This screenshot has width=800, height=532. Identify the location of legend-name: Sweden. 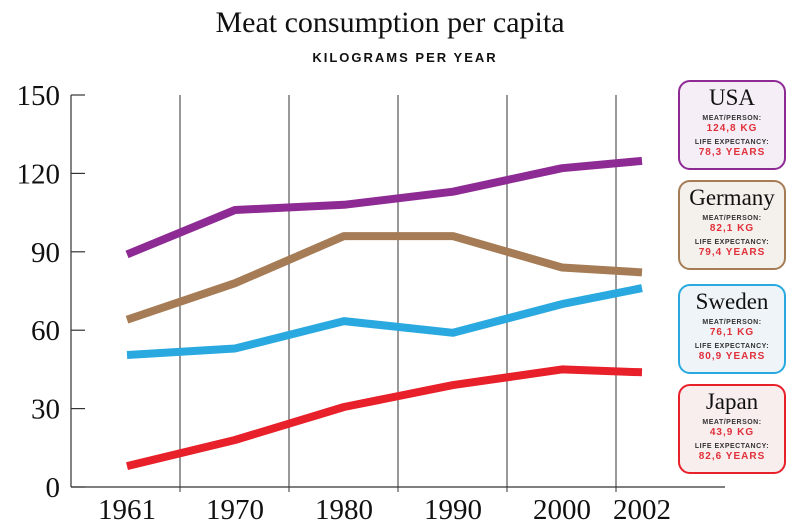
(732, 301).